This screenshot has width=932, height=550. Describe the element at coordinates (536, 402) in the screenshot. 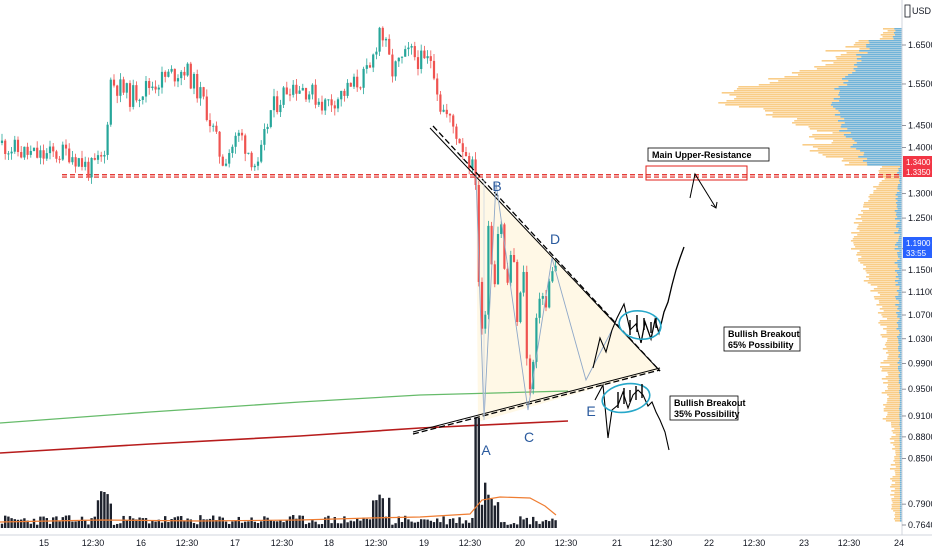

I see `triangle-lower-line` at that location.